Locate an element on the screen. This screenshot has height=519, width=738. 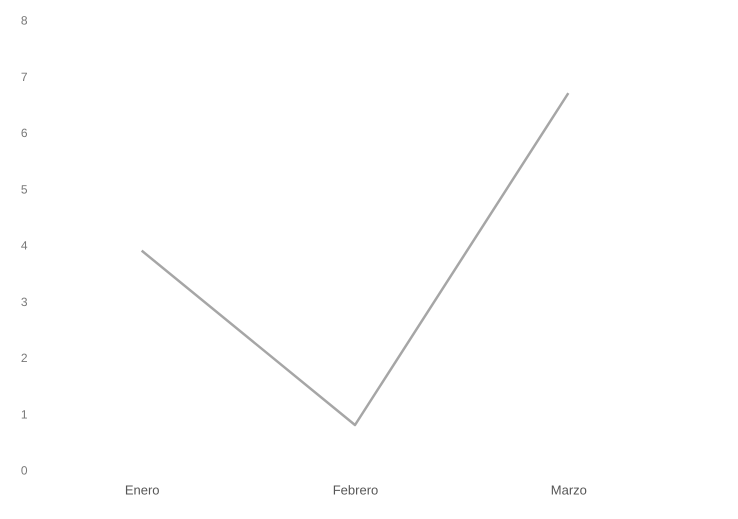
y-tick-label: 5 is located at coordinates (24, 189).